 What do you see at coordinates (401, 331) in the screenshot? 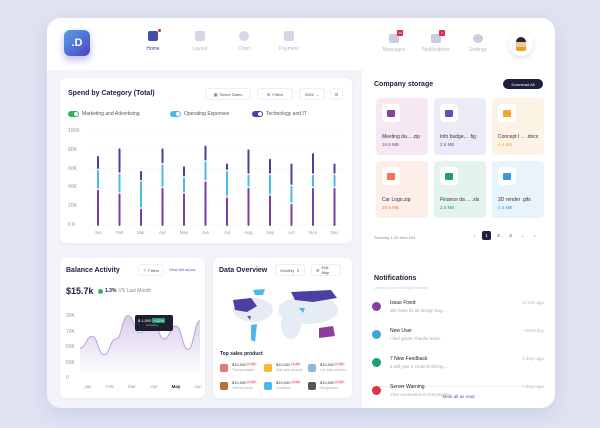
I see `notification-title: New User` at bounding box center [401, 331].